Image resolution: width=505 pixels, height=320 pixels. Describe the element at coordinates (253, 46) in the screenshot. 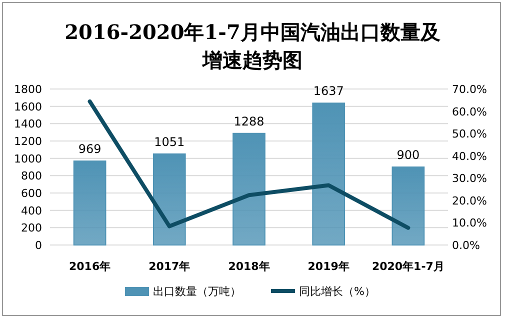

I see `chart-title: 2016-2020年1-7月中国汽油出口数量及增速趋势图` at that location.